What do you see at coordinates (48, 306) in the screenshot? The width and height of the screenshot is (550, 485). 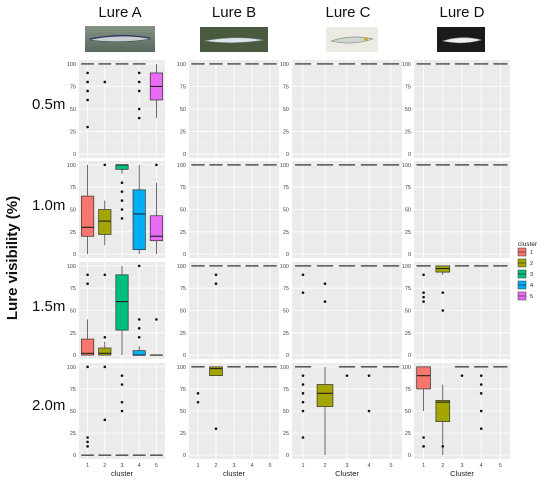 I see `depth-label-1-5m: 1.5m` at bounding box center [48, 306].